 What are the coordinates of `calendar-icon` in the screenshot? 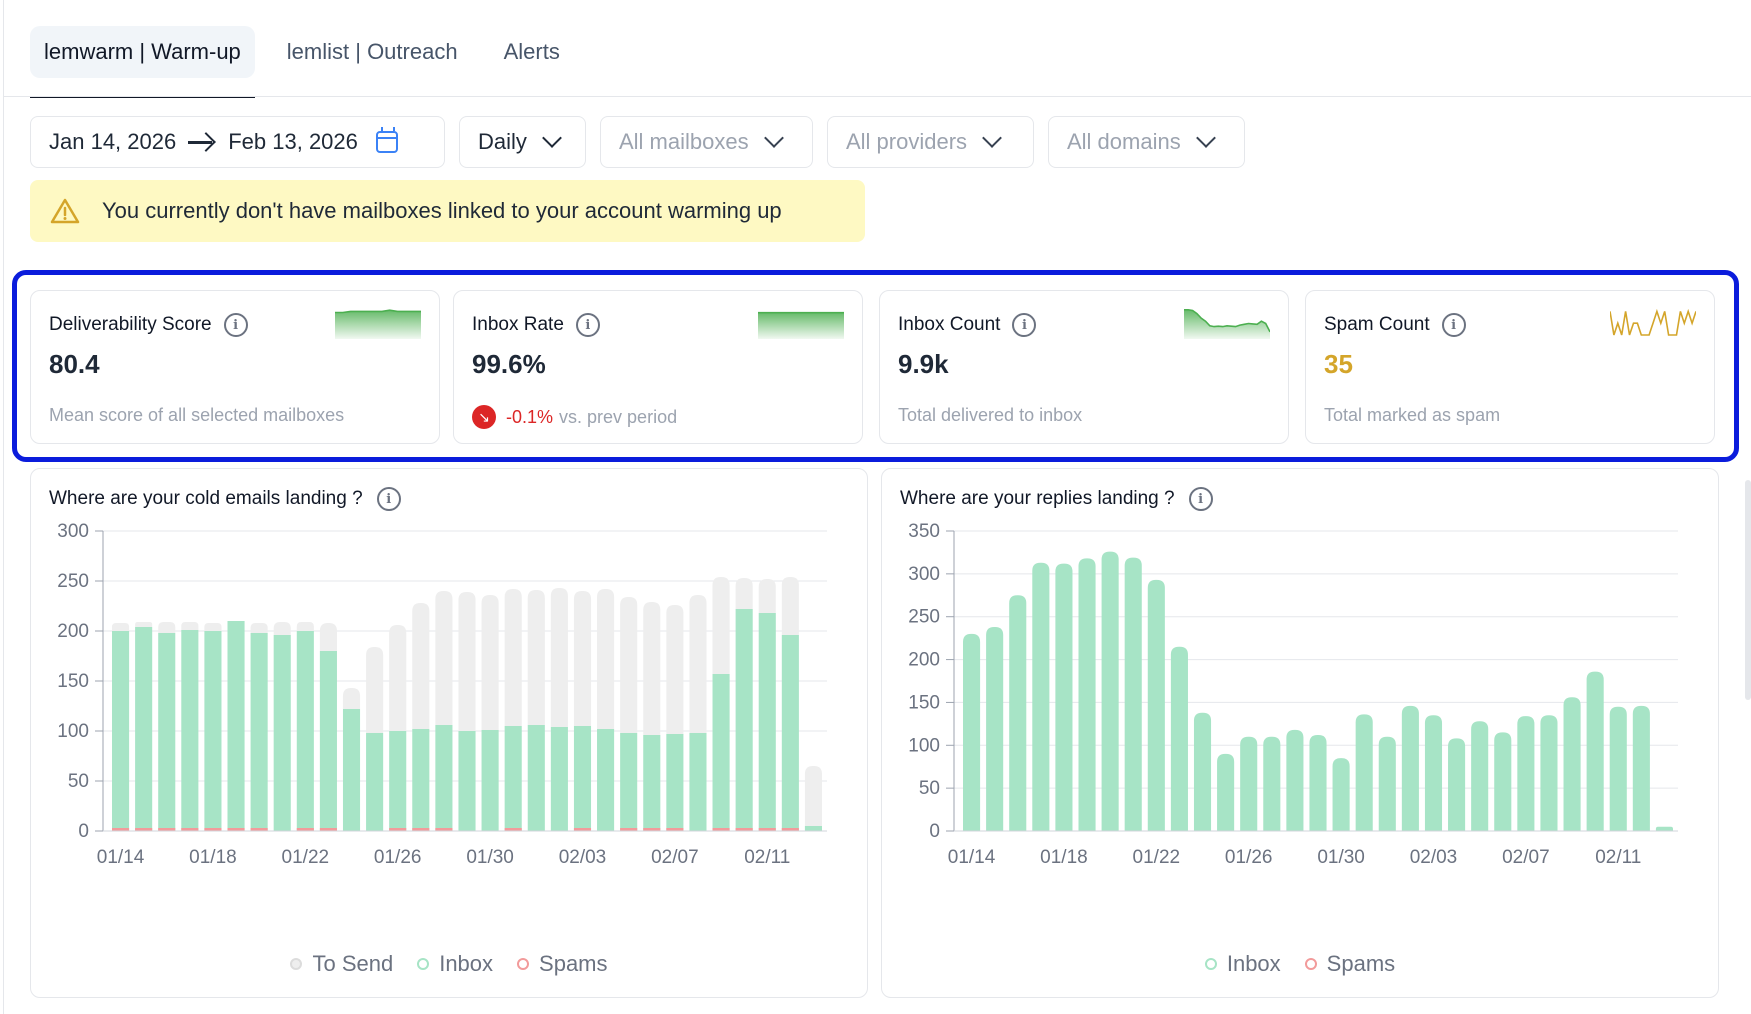 It's located at (386, 140).